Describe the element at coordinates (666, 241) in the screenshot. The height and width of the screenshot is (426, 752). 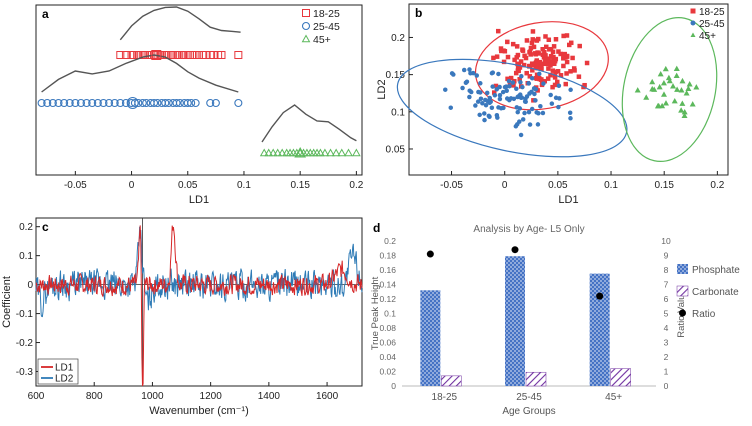
I see `panel-d-y2tick-label: 10` at that location.